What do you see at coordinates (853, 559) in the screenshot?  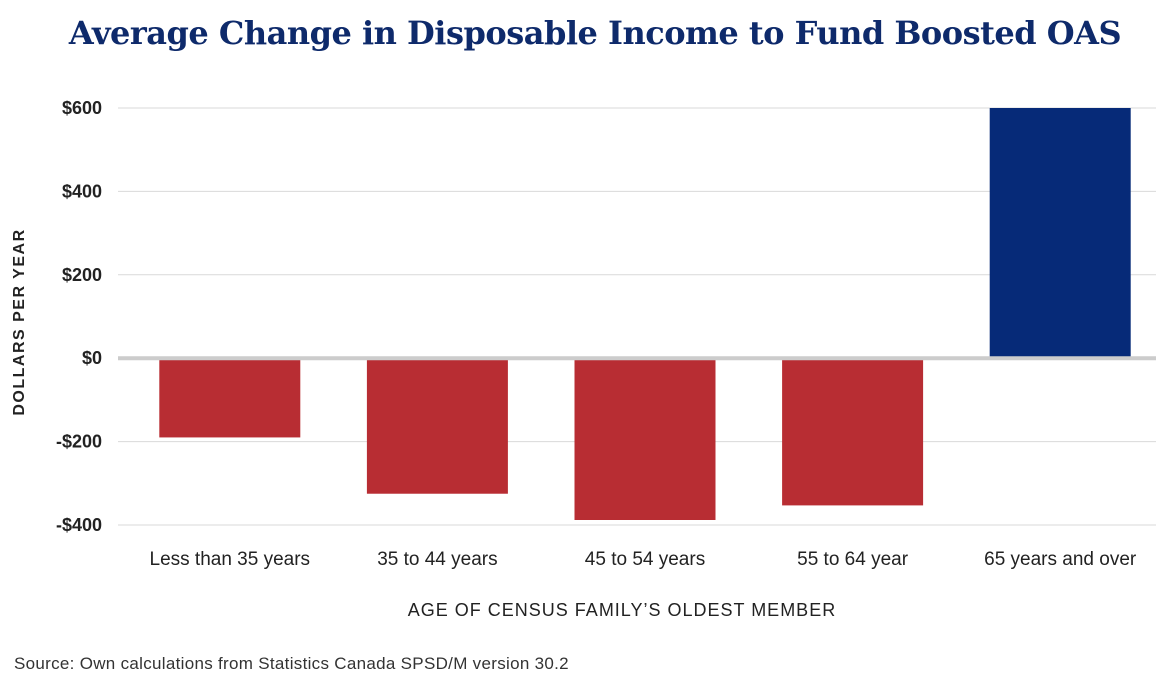 I see `x-tick-label: 55 to 64 year` at bounding box center [853, 559].